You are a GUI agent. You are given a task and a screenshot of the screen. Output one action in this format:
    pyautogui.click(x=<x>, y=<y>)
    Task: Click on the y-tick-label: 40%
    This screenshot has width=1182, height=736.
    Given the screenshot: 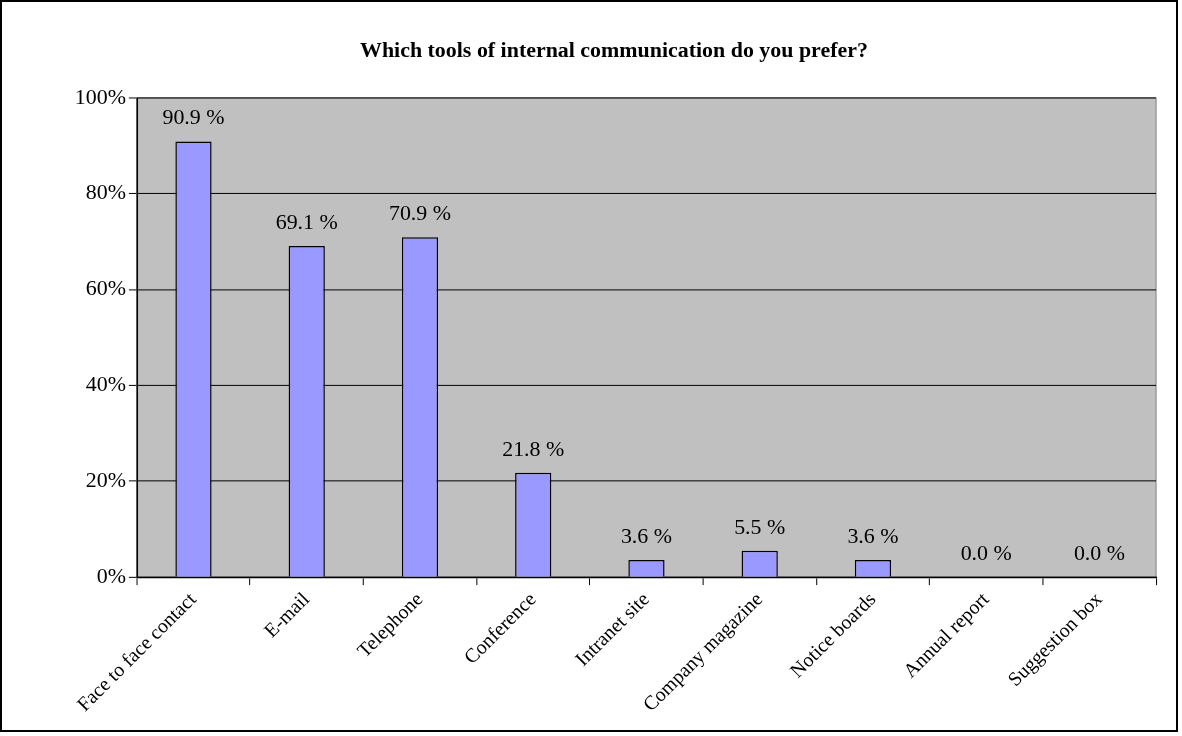 What is the action you would take?
    pyautogui.click(x=105, y=384)
    